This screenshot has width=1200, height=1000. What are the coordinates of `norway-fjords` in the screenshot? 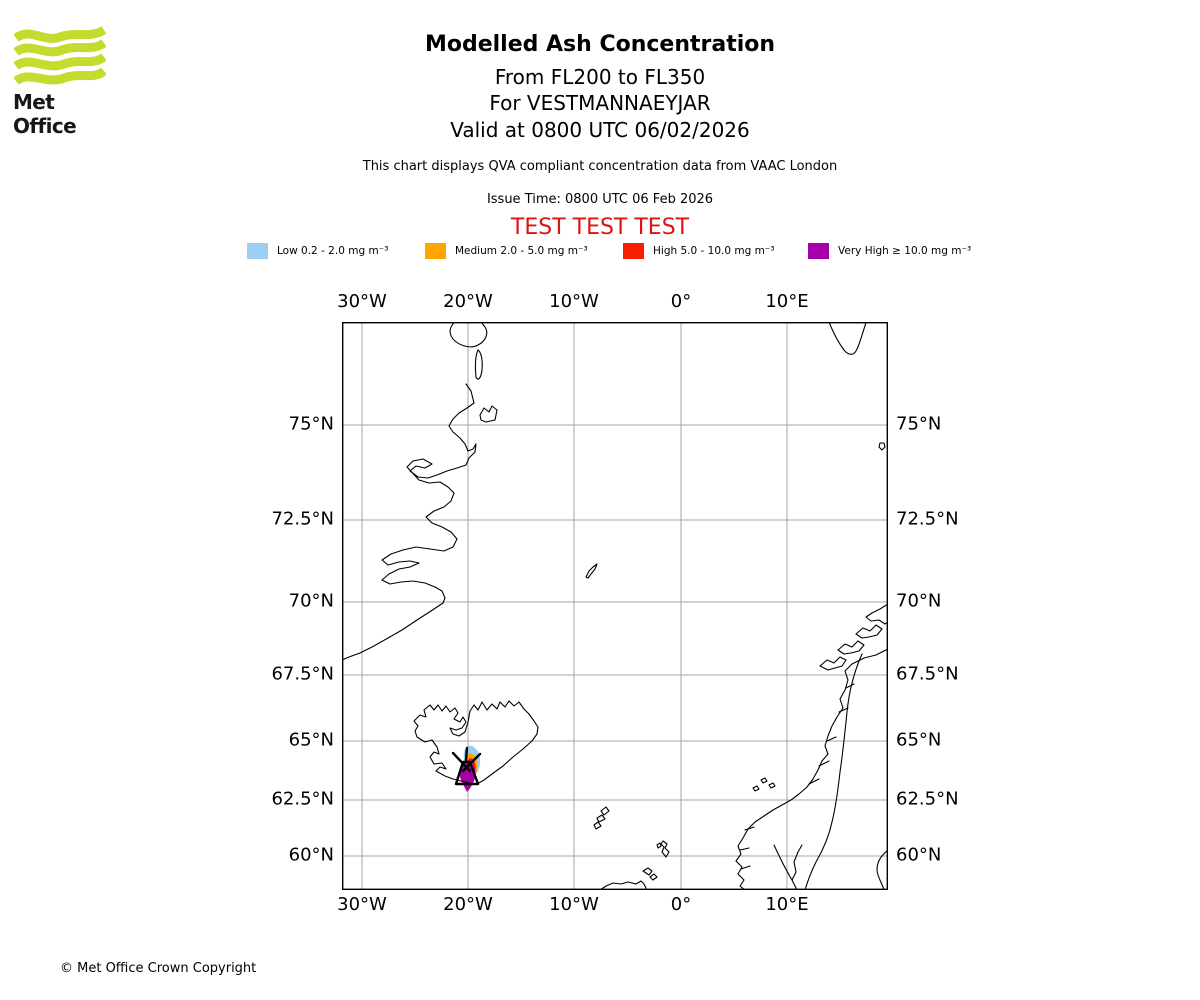 It's located at (797, 776).